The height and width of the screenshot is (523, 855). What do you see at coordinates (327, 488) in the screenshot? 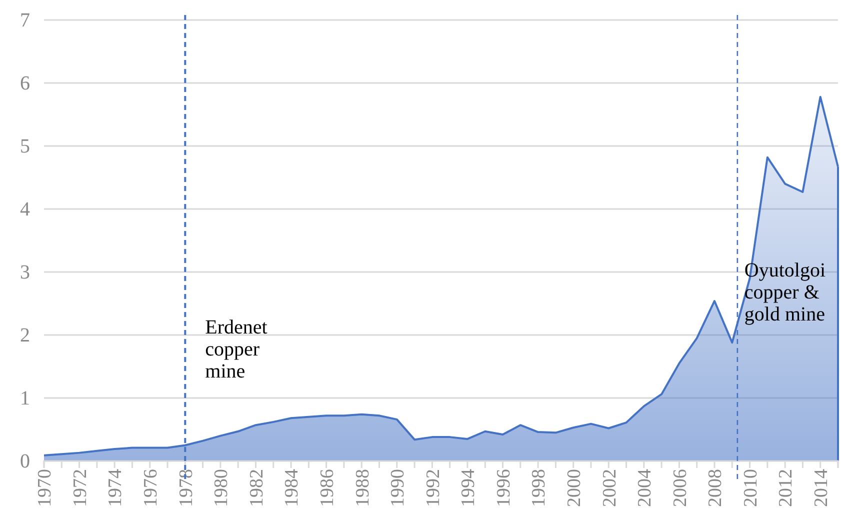
I see `x-tick-label: 1986` at bounding box center [327, 488].